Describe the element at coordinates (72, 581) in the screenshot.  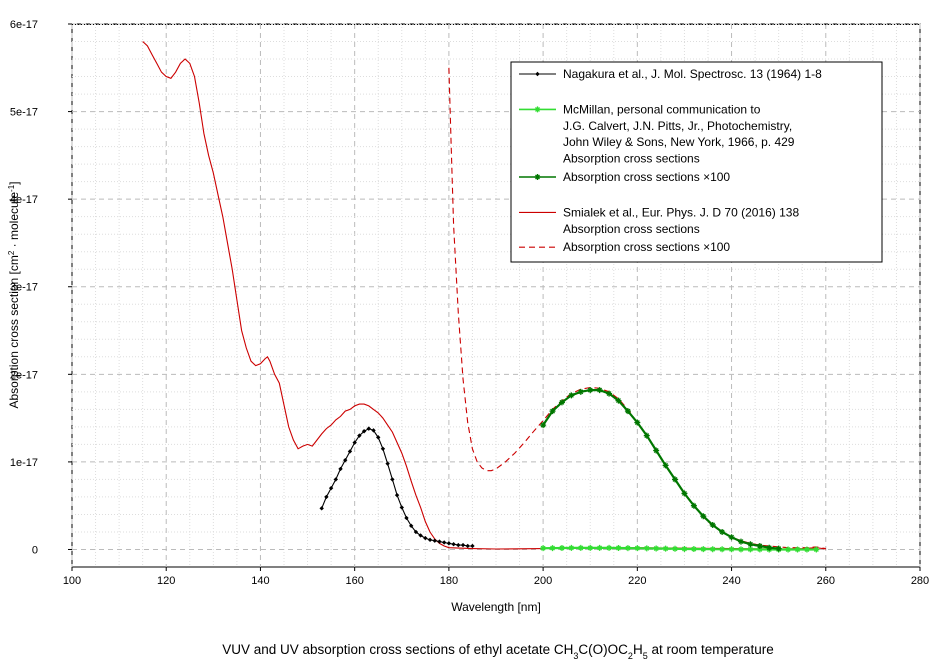
I see `x-tick-label: 100` at that location.